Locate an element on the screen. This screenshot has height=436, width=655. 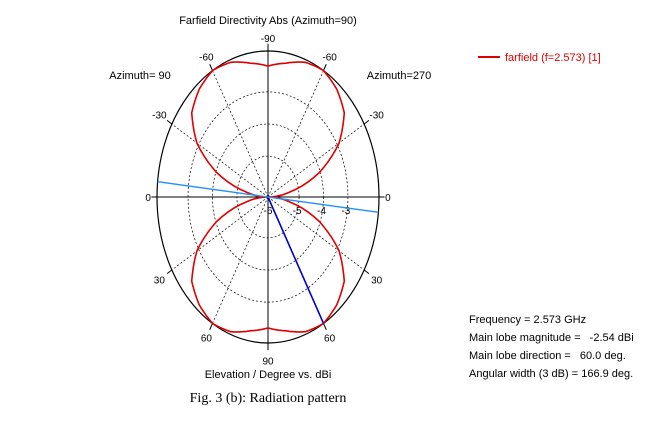
chart-title: Farfield Directivity Abs (Azimuth=90) is located at coordinates (268, 21).